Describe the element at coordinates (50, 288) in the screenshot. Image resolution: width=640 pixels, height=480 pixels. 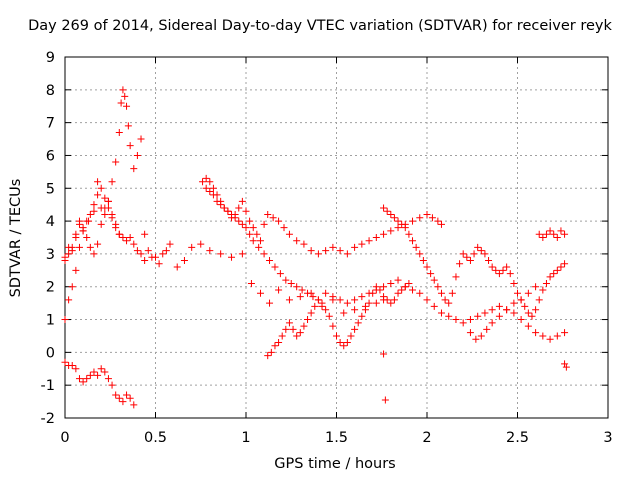
I see `y-tick-label: 2` at that location.